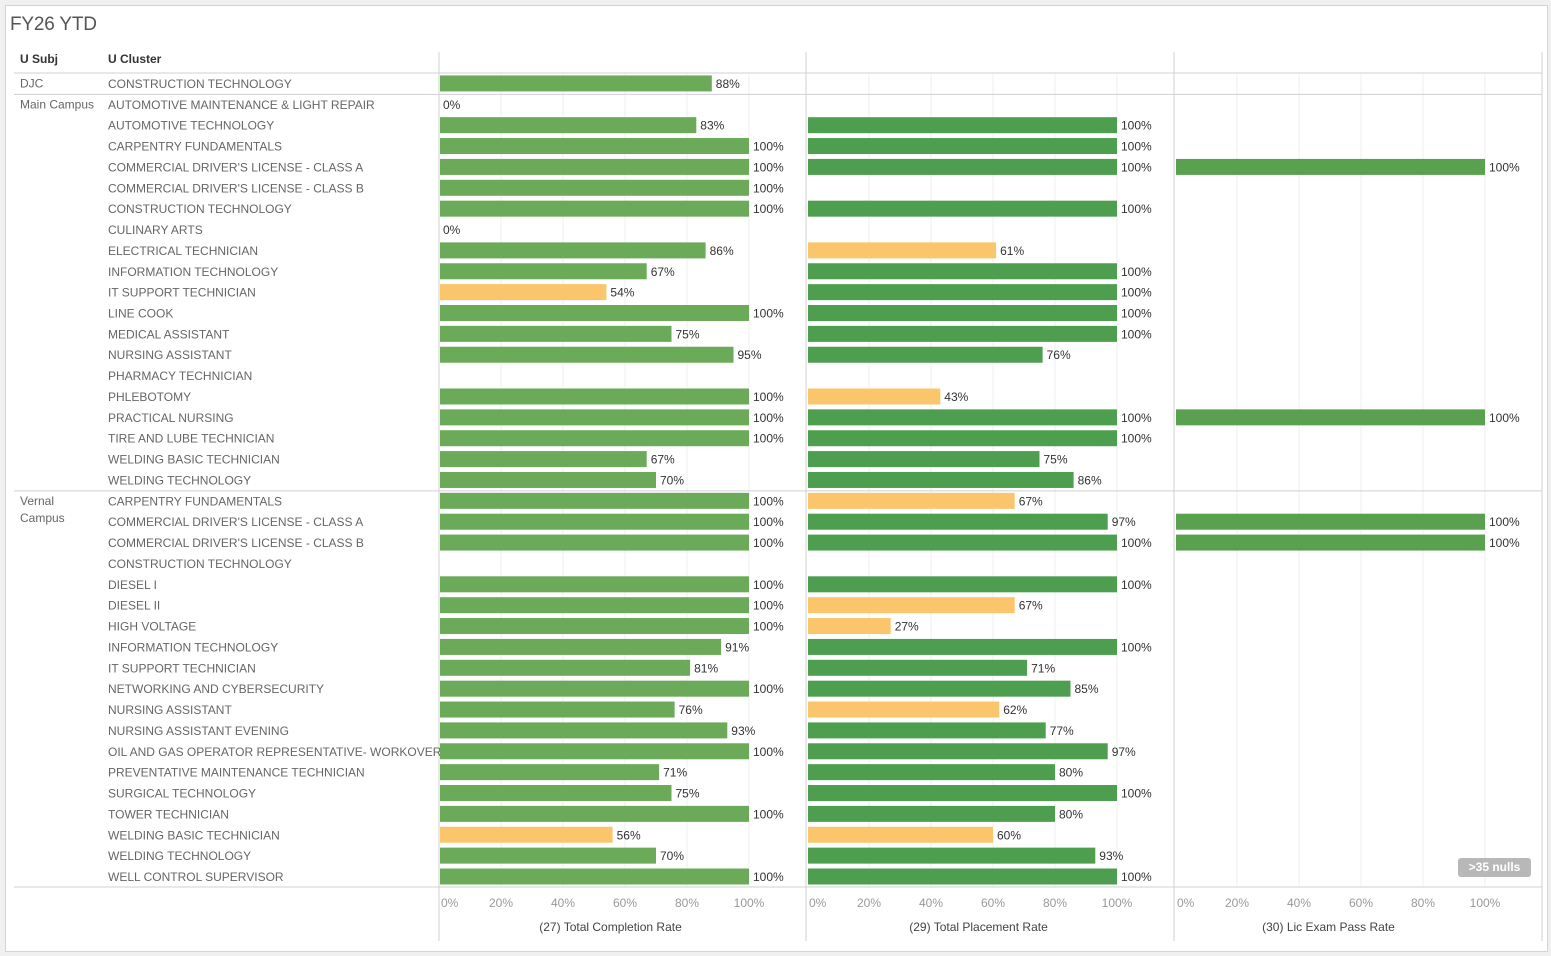 This screenshot has height=956, width=1551. I want to click on cluster-label: PHLEBOTOMY, so click(149, 397).